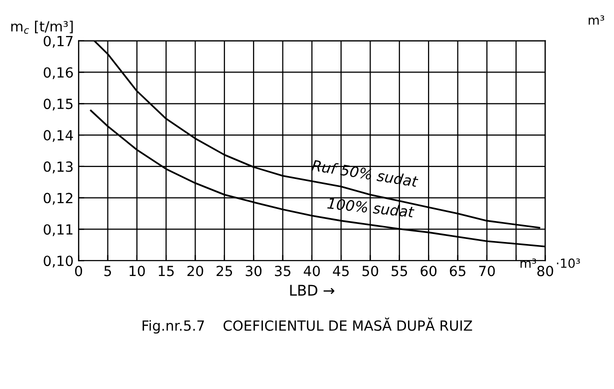 This screenshot has width=614, height=389. What do you see at coordinates (458, 271) in the screenshot?
I see `x-tick-label: 65` at bounding box center [458, 271].